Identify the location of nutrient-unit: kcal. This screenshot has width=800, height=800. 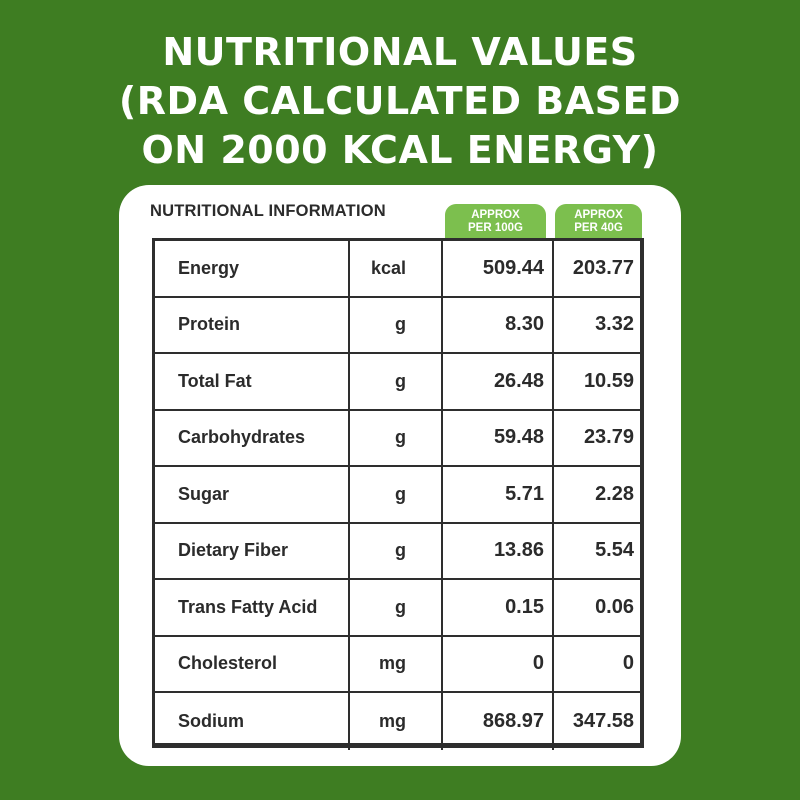
(396, 268).